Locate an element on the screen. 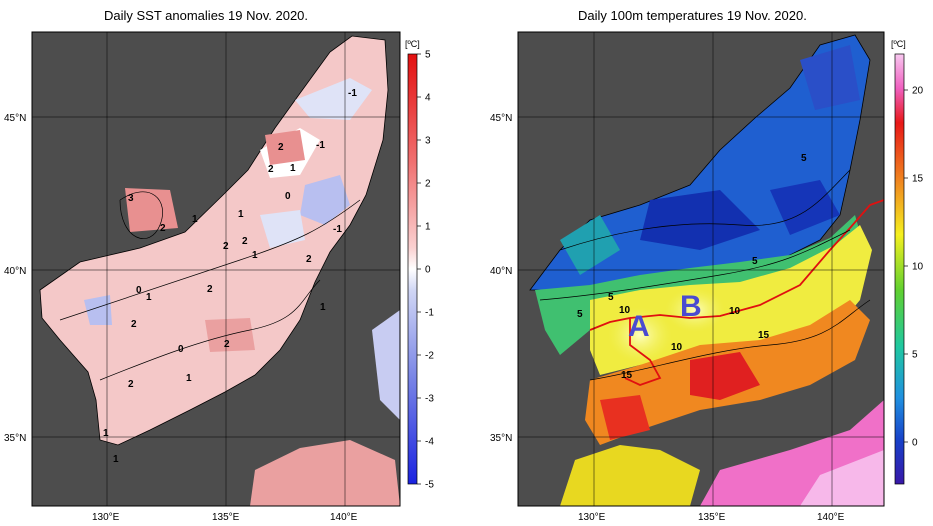  colorbar-tick-label: -5 is located at coordinates (429, 485).